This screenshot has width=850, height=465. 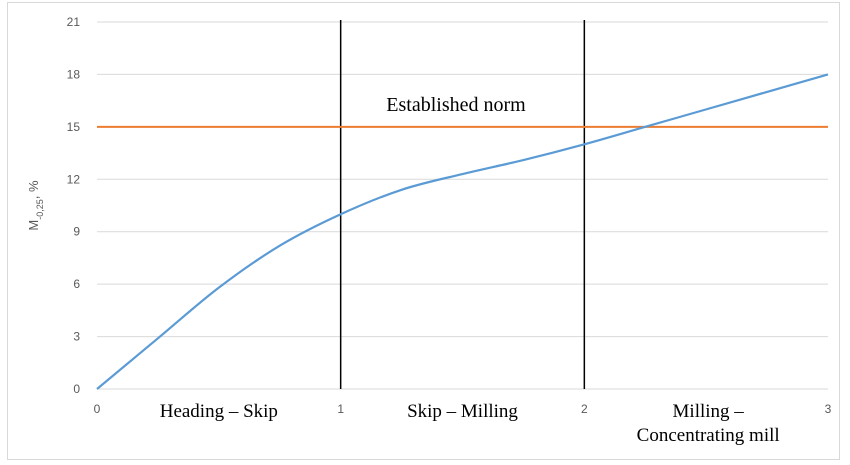 What do you see at coordinates (708, 435) in the screenshot?
I see `region-label-line: Concentrating mill` at bounding box center [708, 435].